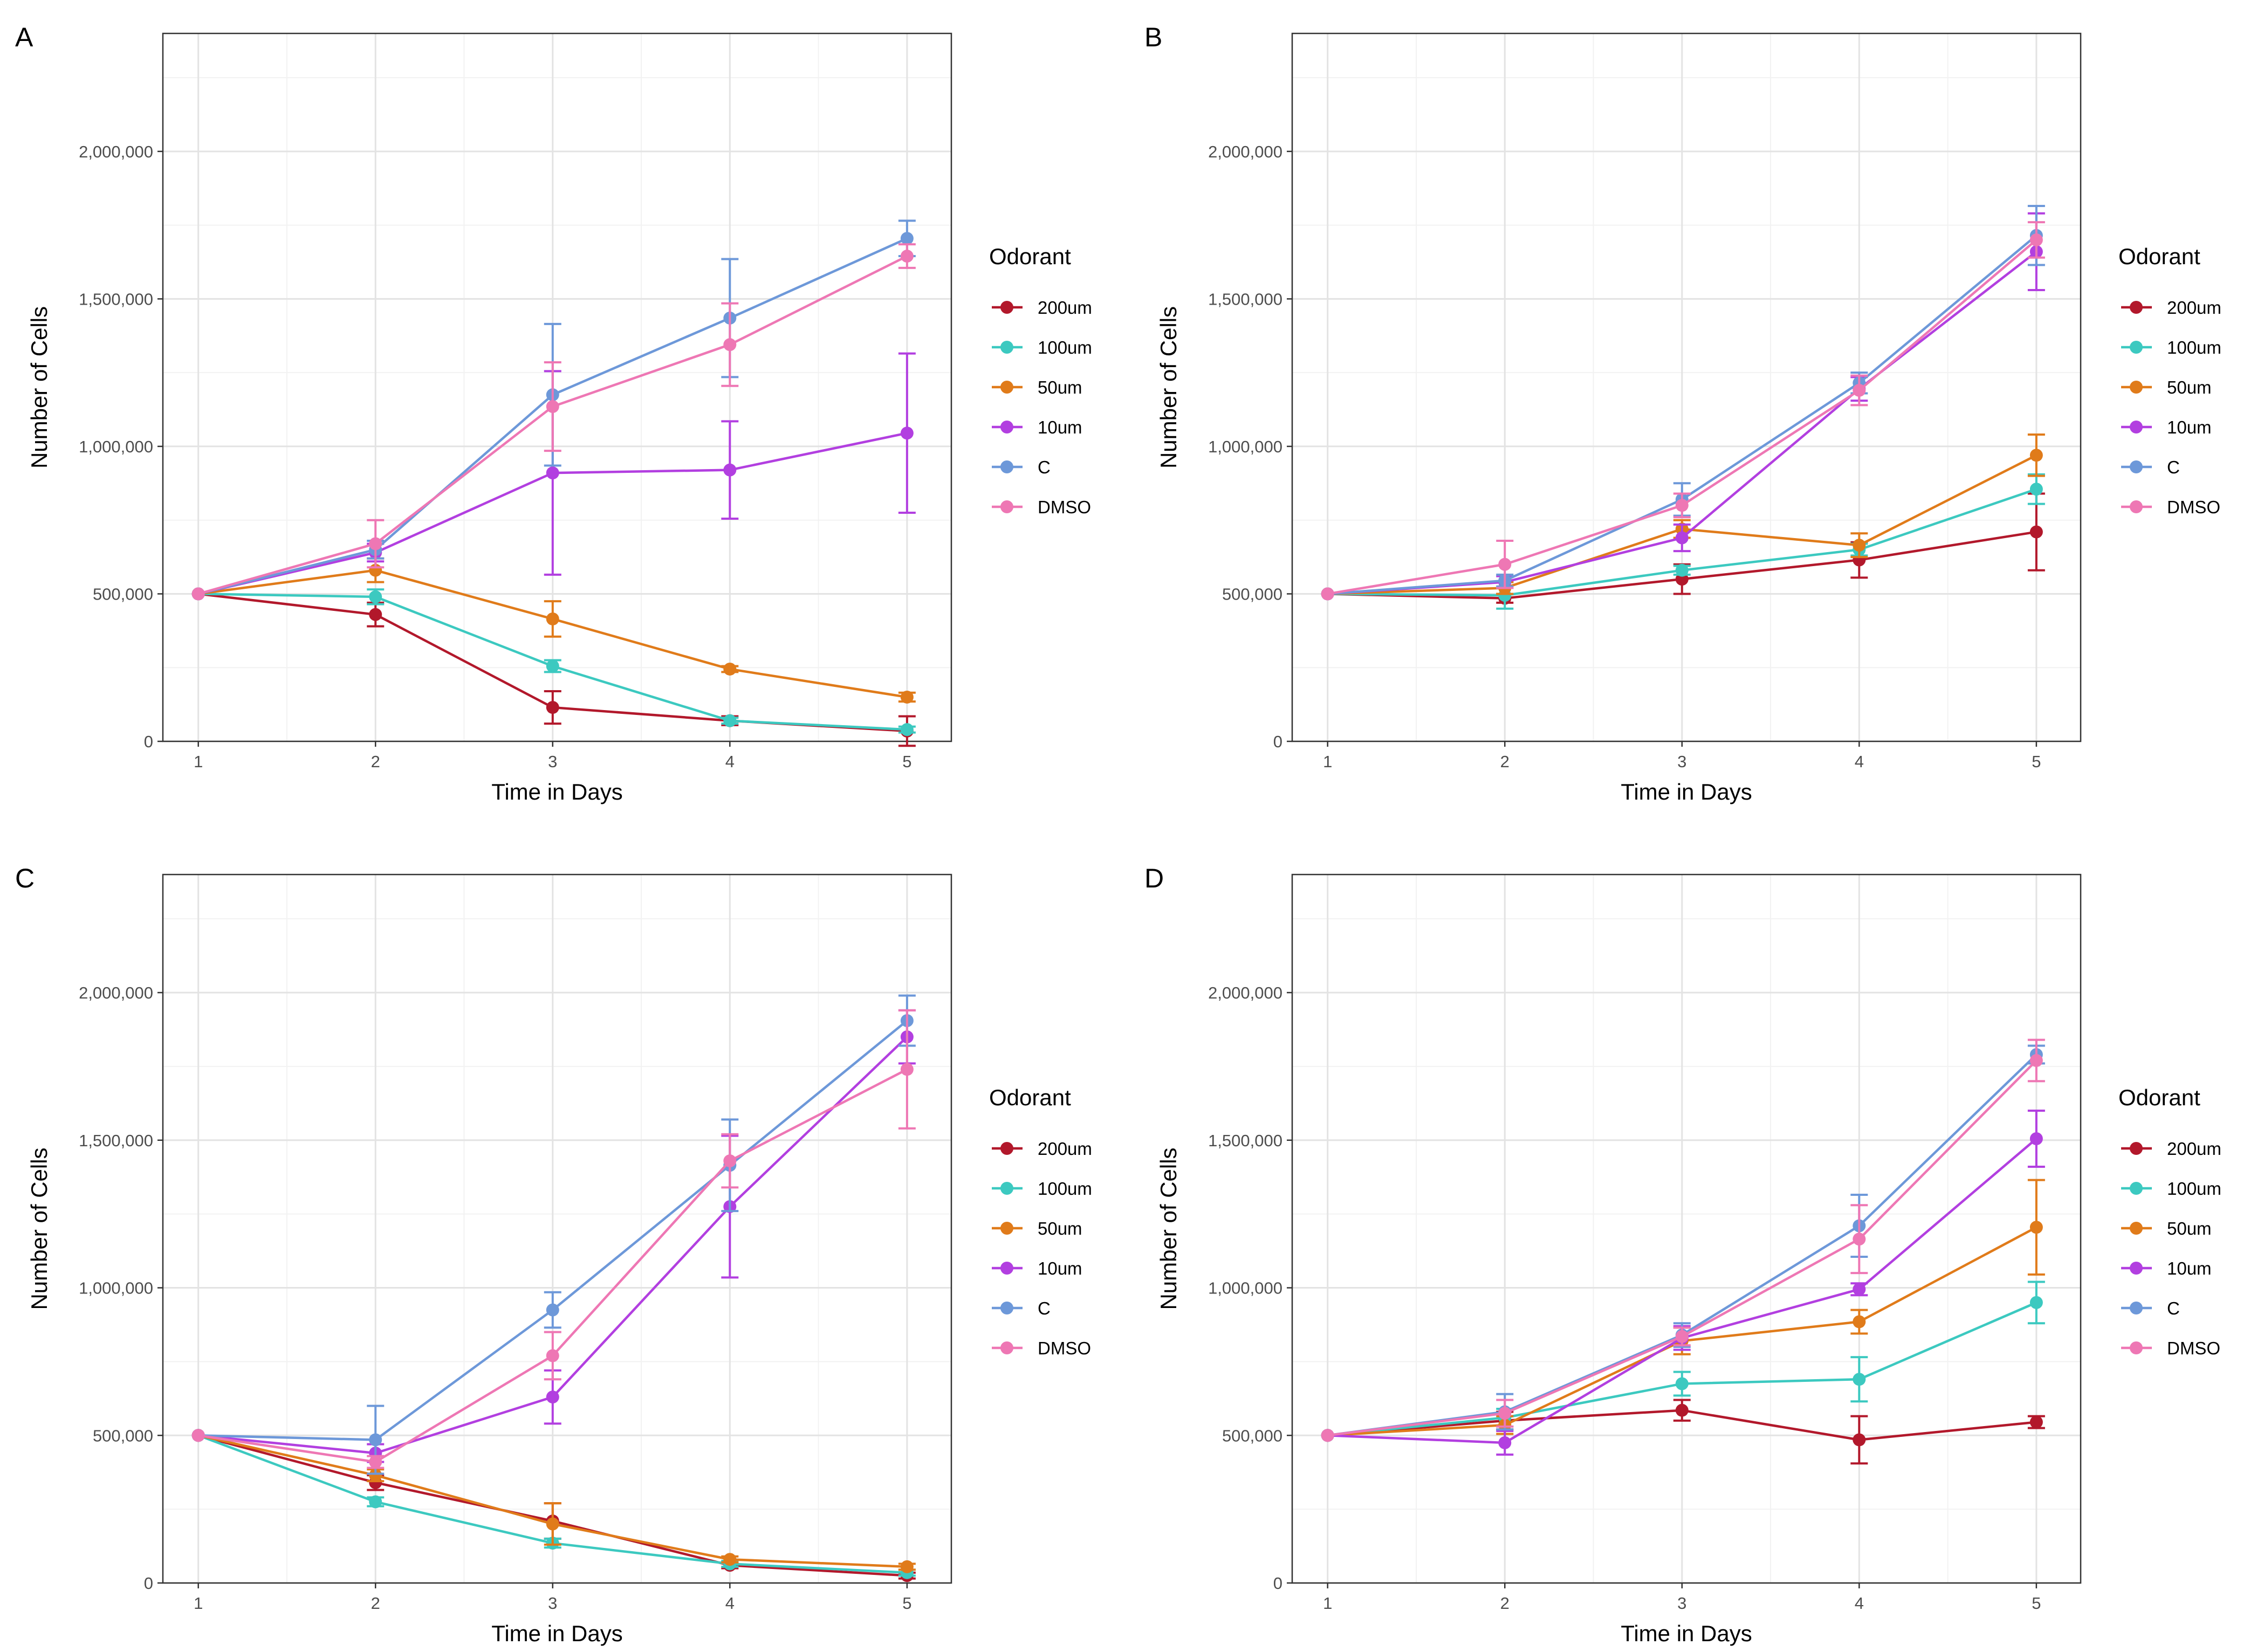 The width and height of the screenshot is (2243, 1652). What do you see at coordinates (1683, 1432) in the screenshot?
I see `series-200um` at bounding box center [1683, 1432].